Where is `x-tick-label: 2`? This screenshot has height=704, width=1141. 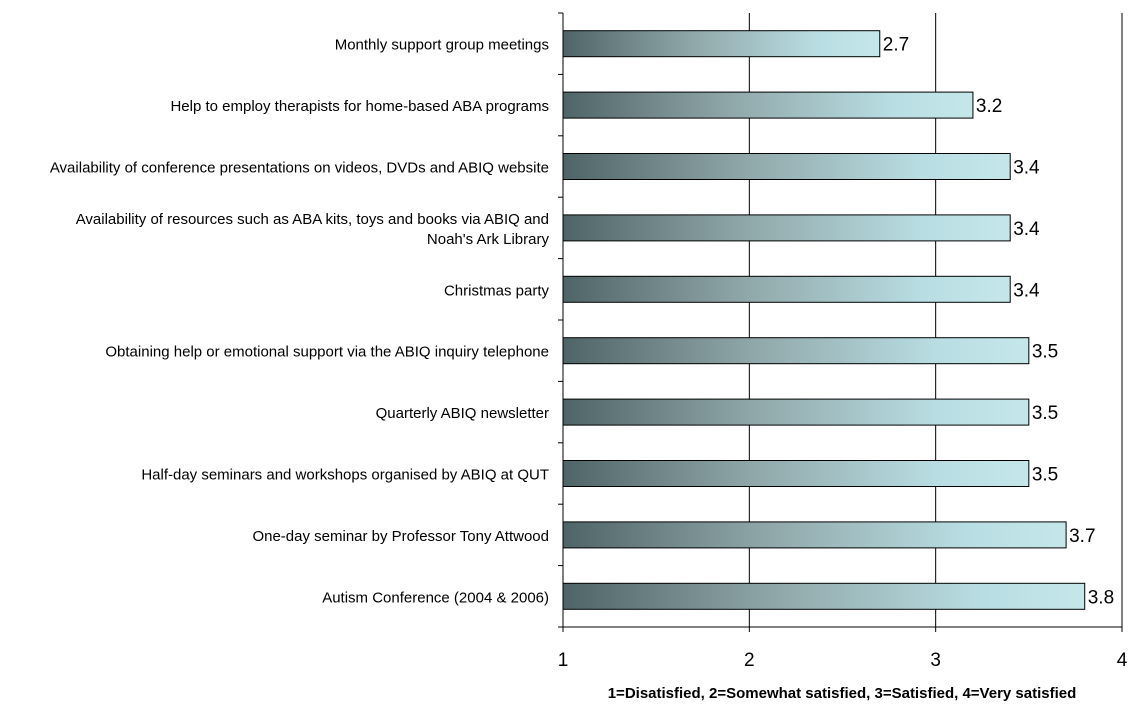
x-tick-label: 2 is located at coordinates (749, 660).